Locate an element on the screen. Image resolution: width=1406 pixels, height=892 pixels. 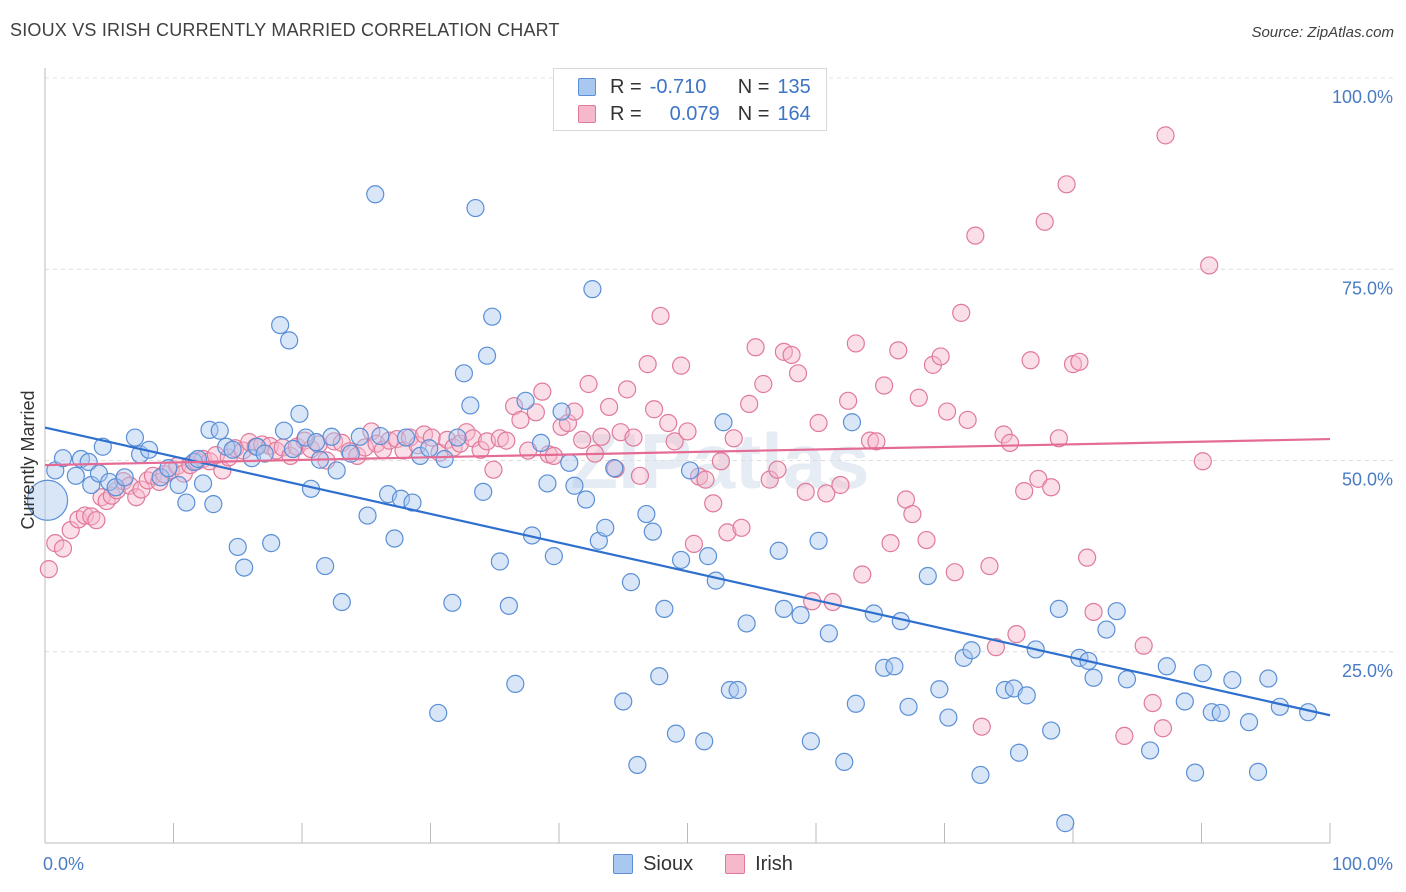
legend-item-sioux: Sioux is located at coordinates (653, 864).